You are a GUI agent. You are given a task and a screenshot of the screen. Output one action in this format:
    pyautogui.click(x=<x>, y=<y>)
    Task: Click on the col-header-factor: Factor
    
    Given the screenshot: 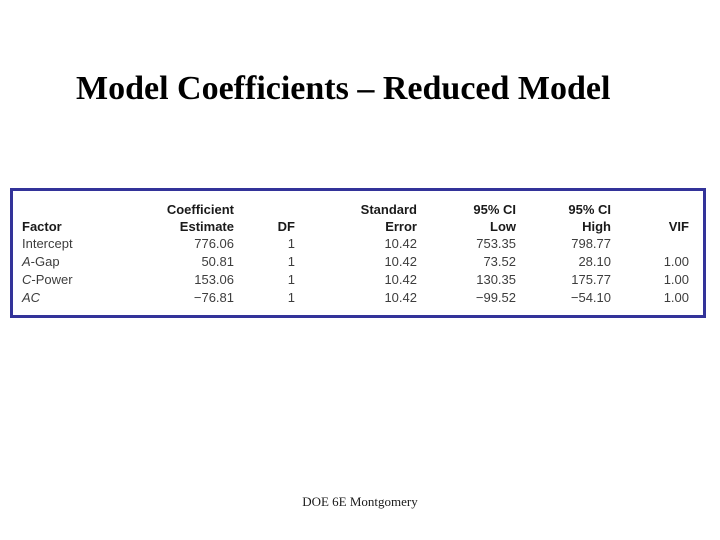 What is the action you would take?
    pyautogui.click(x=42, y=226)
    